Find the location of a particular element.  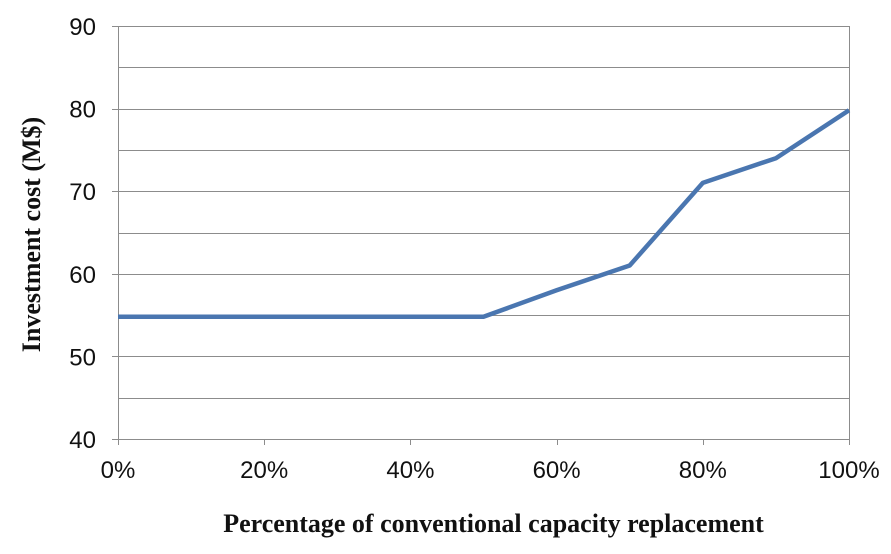

y-axis-title: Investment cost (M$) is located at coordinates (31, 234).